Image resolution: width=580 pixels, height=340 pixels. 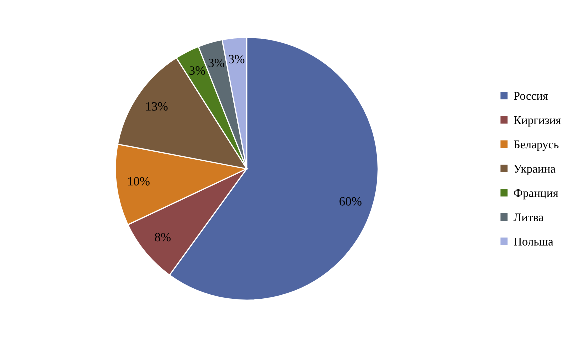 What do you see at coordinates (535, 170) in the screenshot?
I see `legend-label: Украина` at bounding box center [535, 170].